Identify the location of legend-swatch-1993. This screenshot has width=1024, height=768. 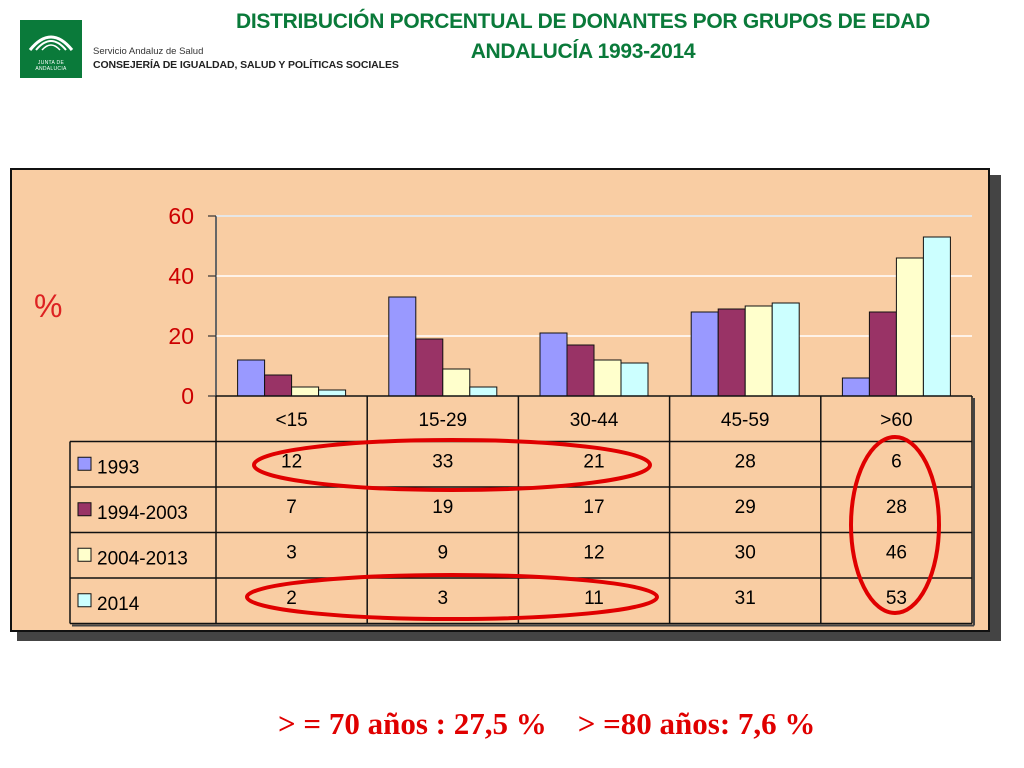
(84, 463).